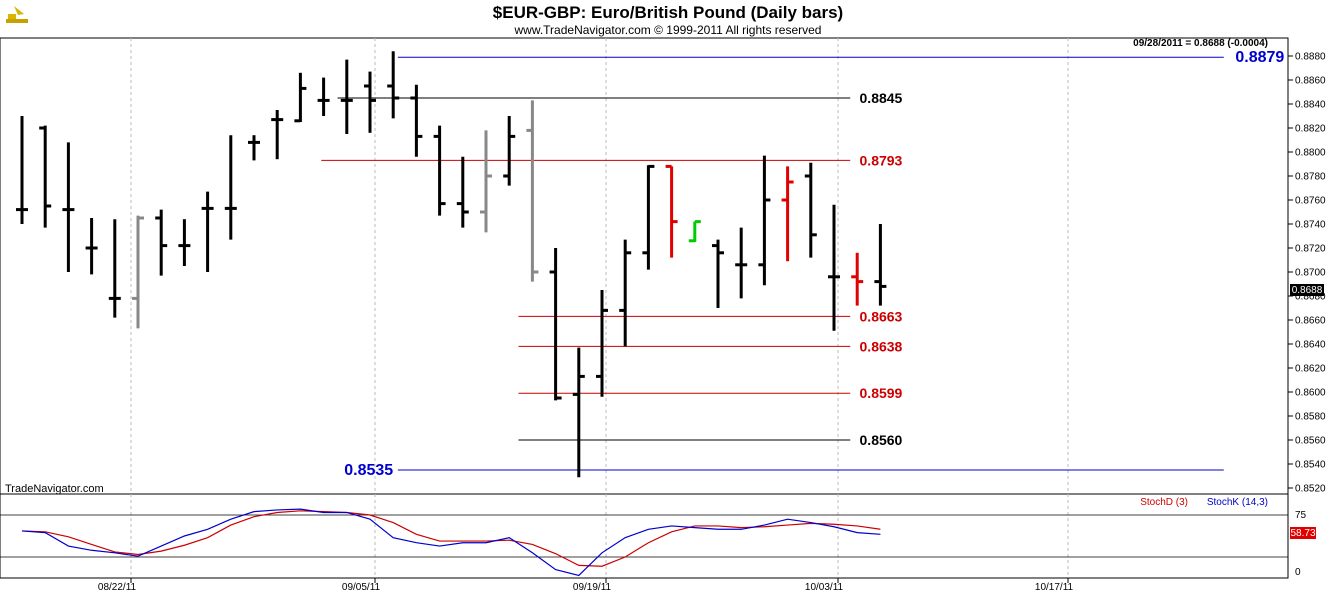  What do you see at coordinates (1310, 201) in the screenshot?
I see `ytick-label: 0.8760` at bounding box center [1310, 201].